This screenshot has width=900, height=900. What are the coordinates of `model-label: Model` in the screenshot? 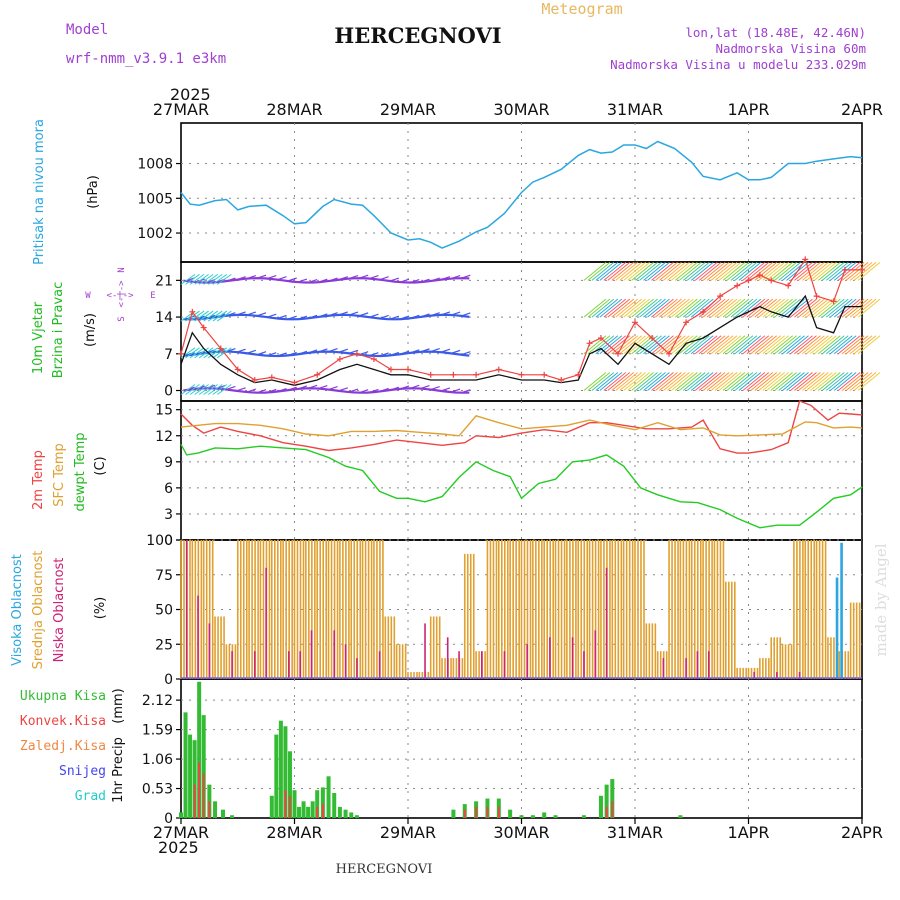 It's located at (87, 30).